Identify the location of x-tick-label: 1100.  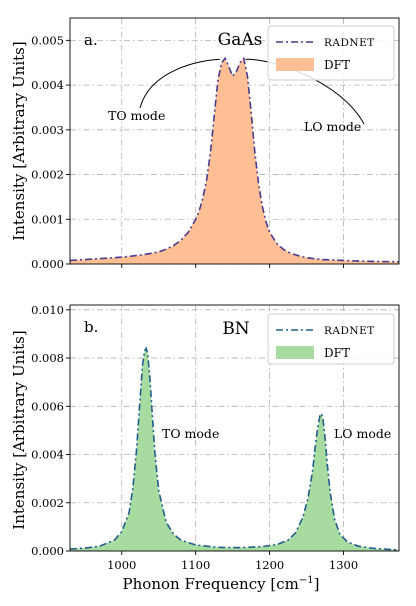
(195, 565).